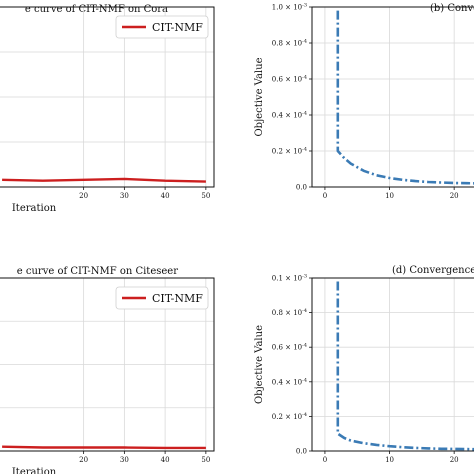 The width and height of the screenshot is (474, 474). Describe the element at coordinates (433, 270) in the screenshot. I see `chart-title: (d) Convergence` at that location.